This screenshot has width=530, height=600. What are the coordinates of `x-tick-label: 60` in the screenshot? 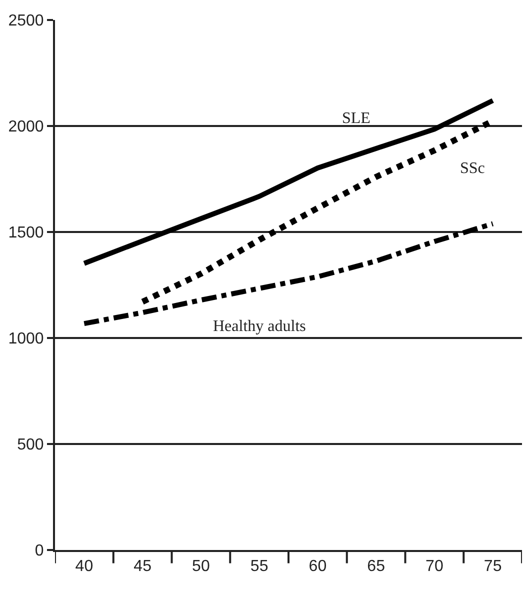 It's located at (317, 567).